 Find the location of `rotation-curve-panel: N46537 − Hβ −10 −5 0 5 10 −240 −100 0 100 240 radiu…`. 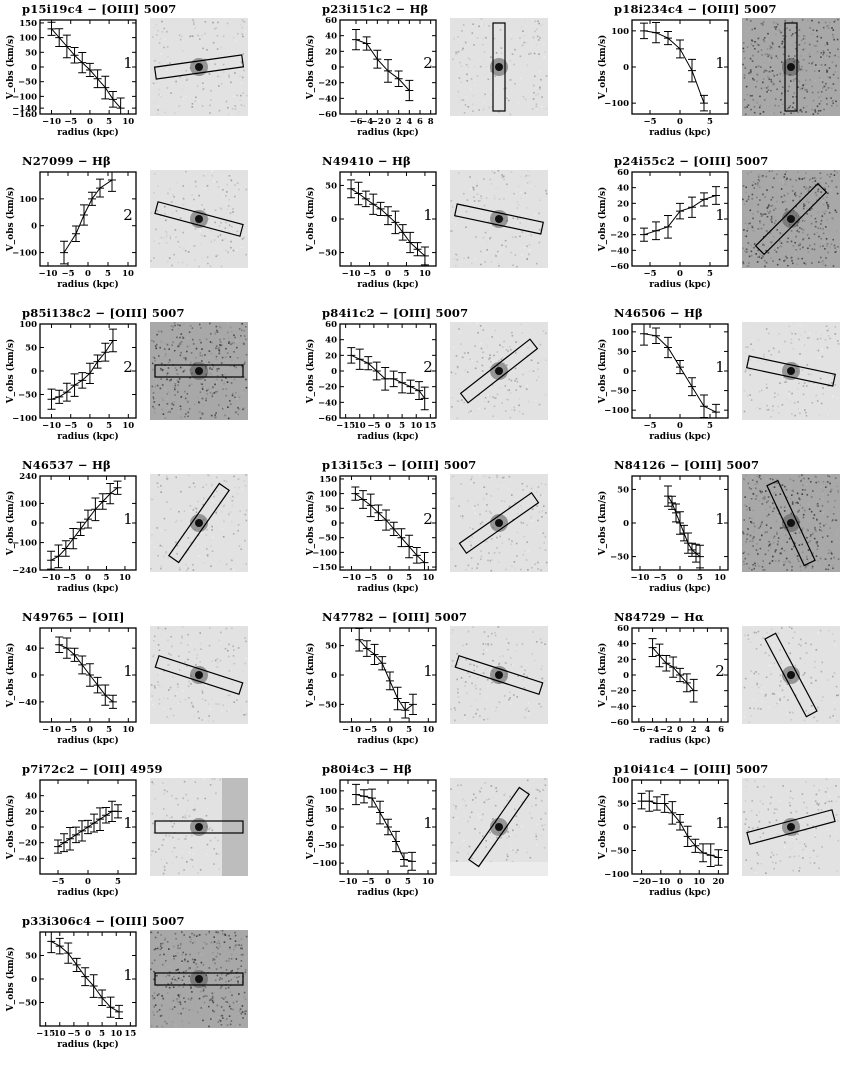

rotation-curve-panel: N46537 − Hβ −10 −5 0 5 10 −240 −100 0 100 240 radiu… is located at coordinates (136, 534).